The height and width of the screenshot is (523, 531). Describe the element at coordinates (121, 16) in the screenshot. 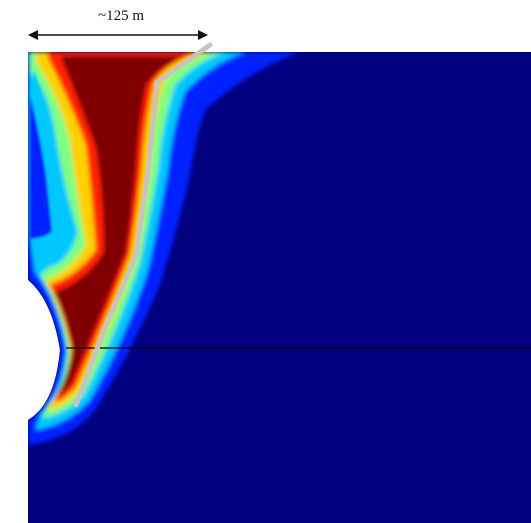

I see `scale-bar-label: ~125 m` at that location.